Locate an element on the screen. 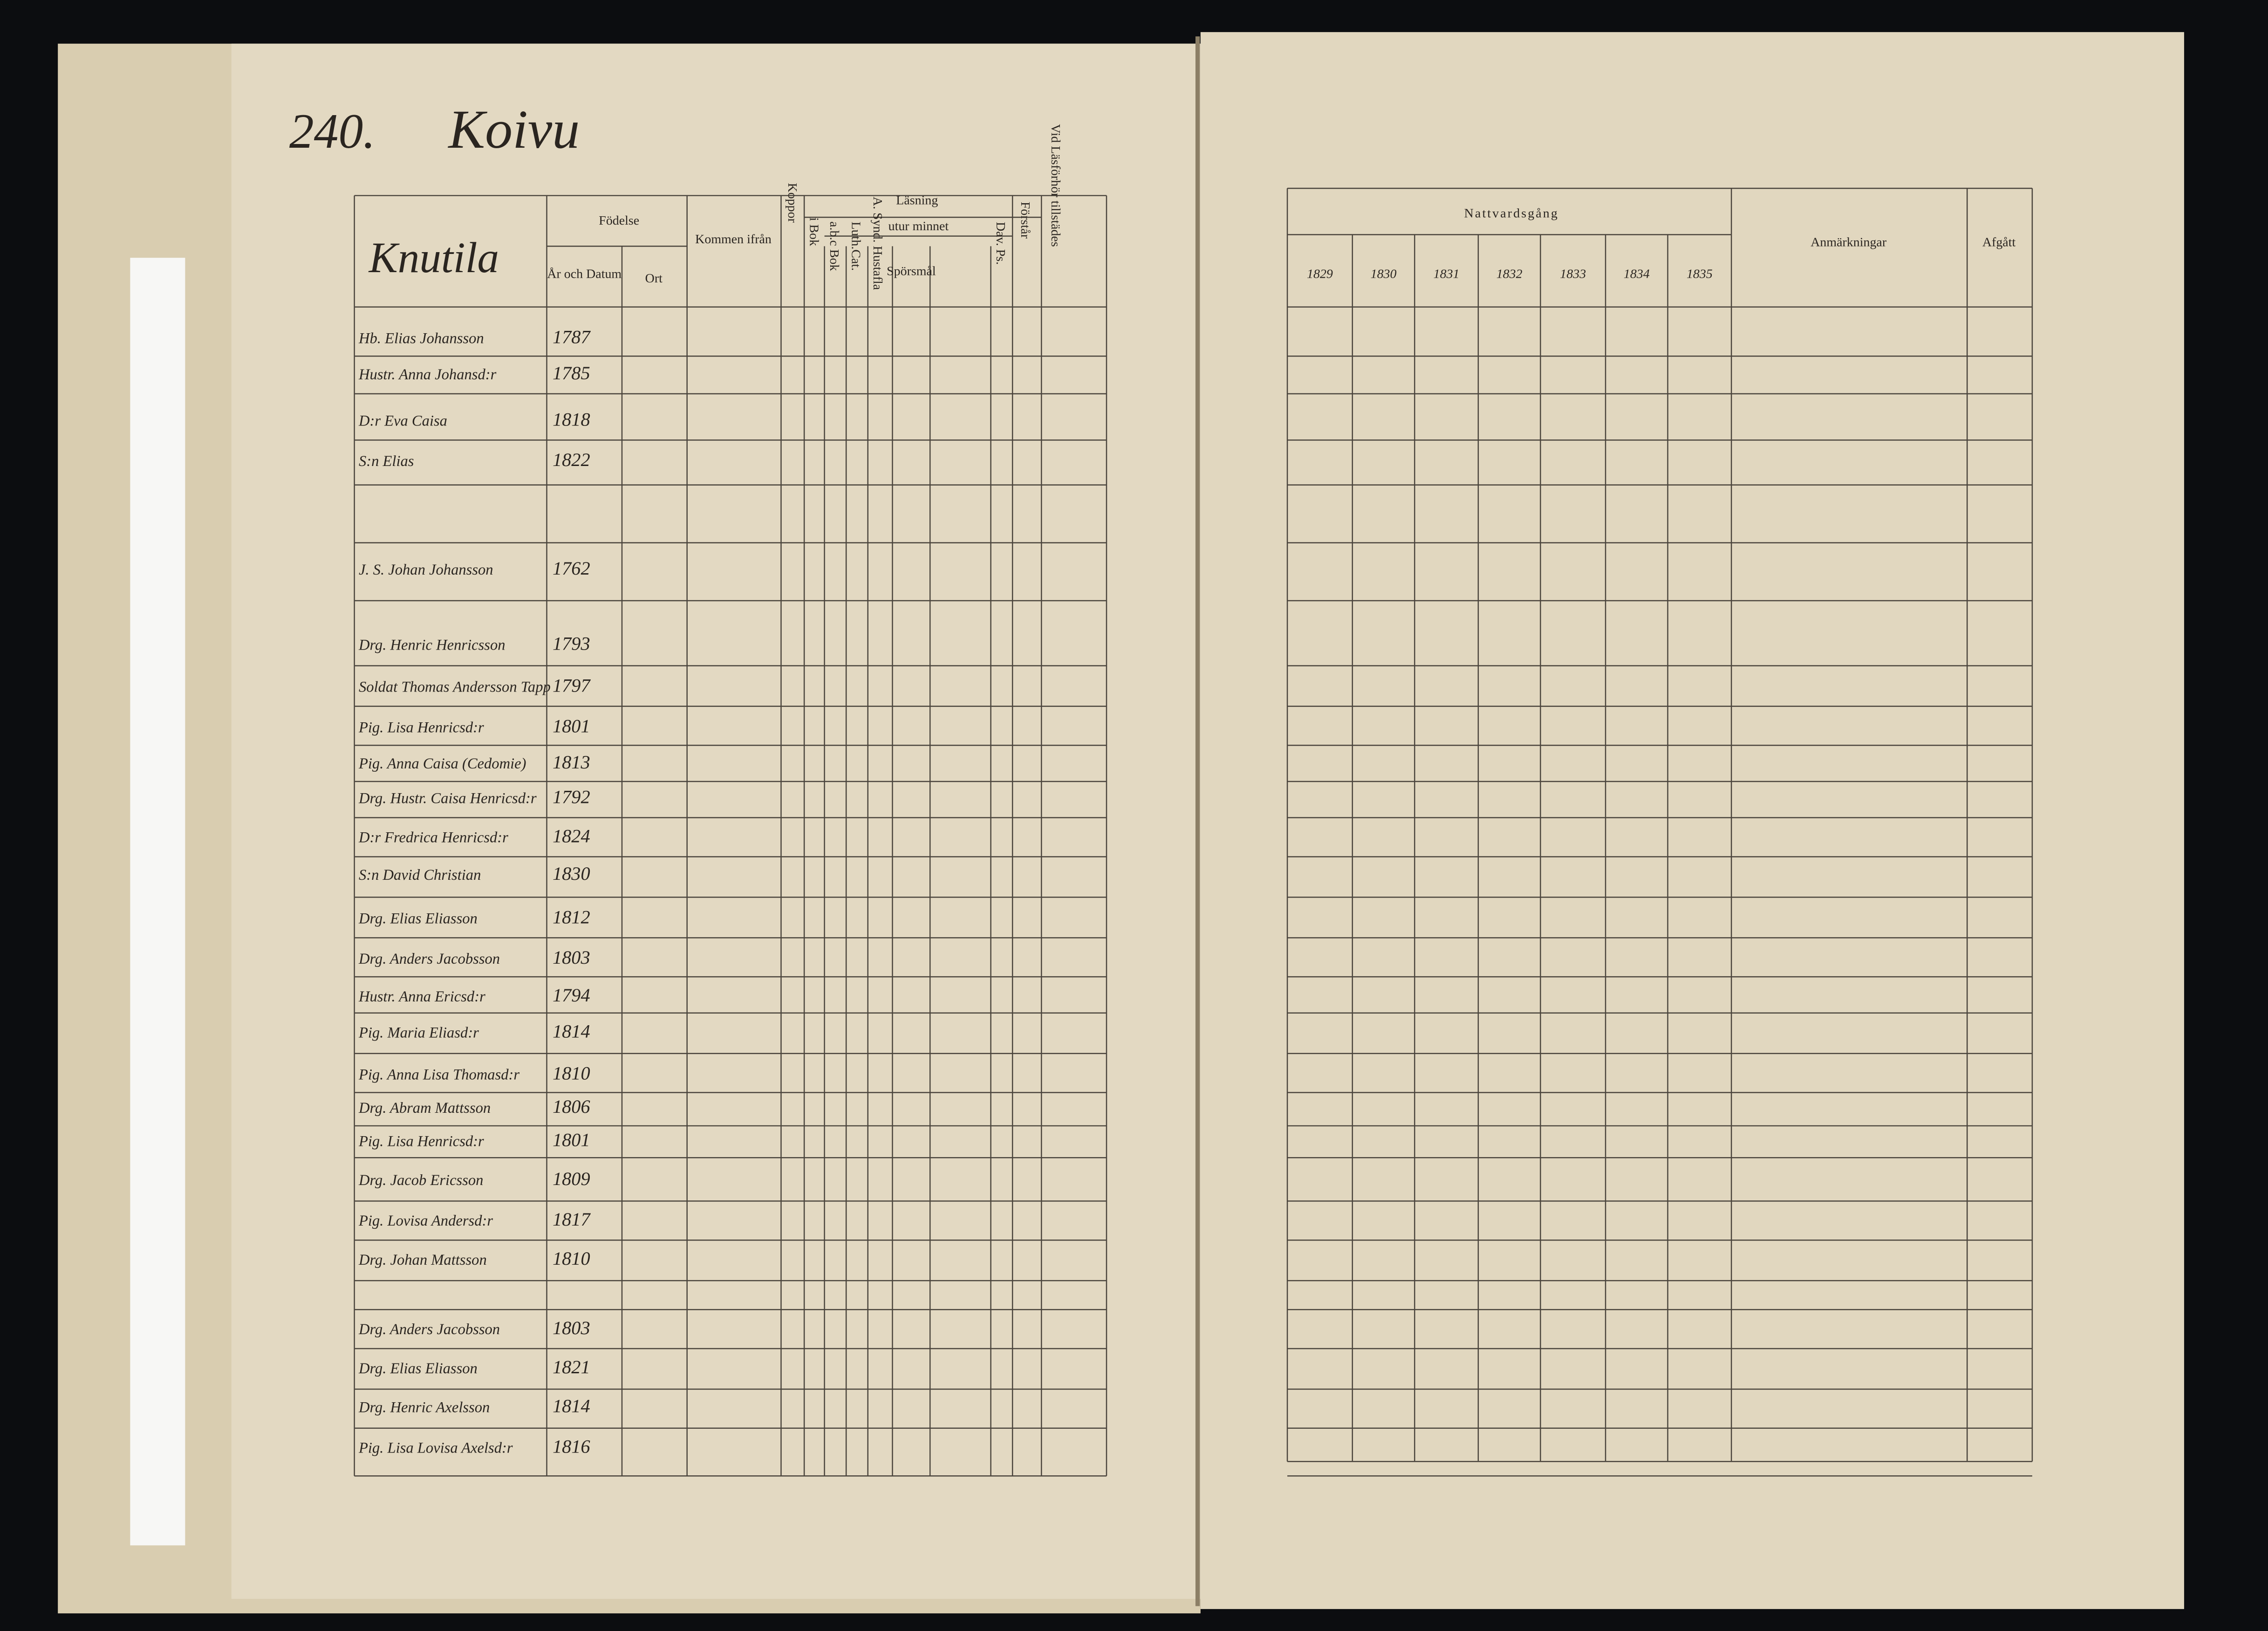  column-header: Kommen ifrån is located at coordinates (733, 239).